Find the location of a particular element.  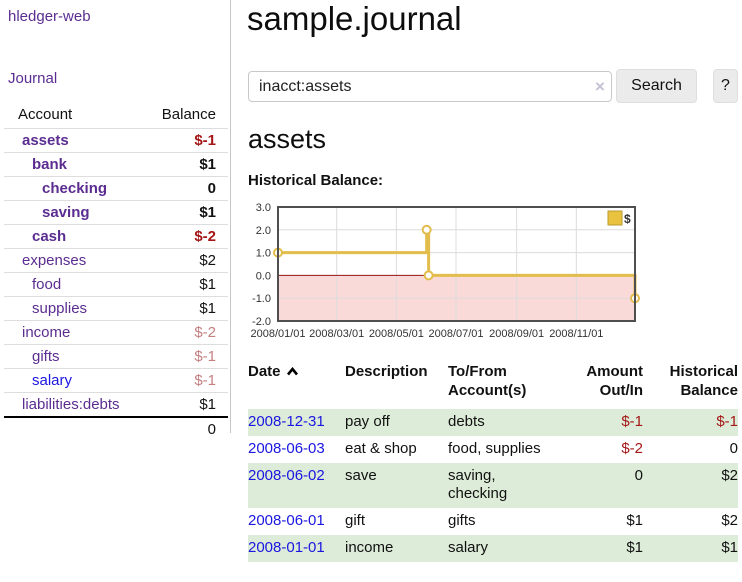

x-tick-label: 2008/03/01 is located at coordinates (336, 334).